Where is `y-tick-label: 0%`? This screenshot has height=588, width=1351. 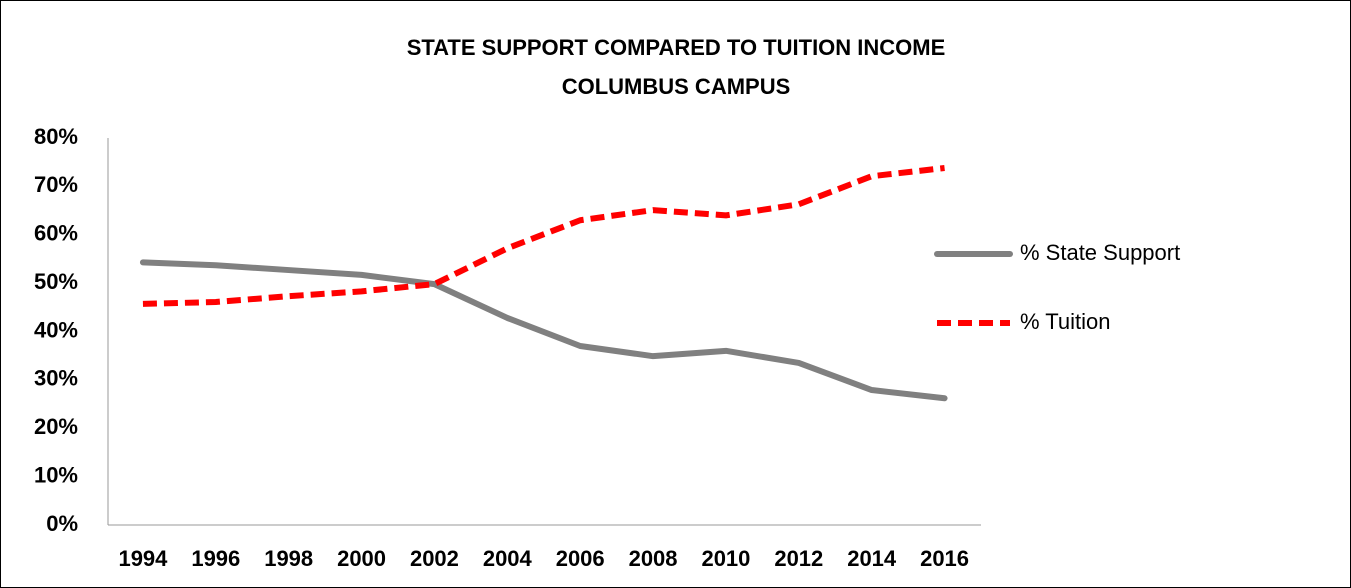 y-tick-label: 0% is located at coordinates (62, 523).